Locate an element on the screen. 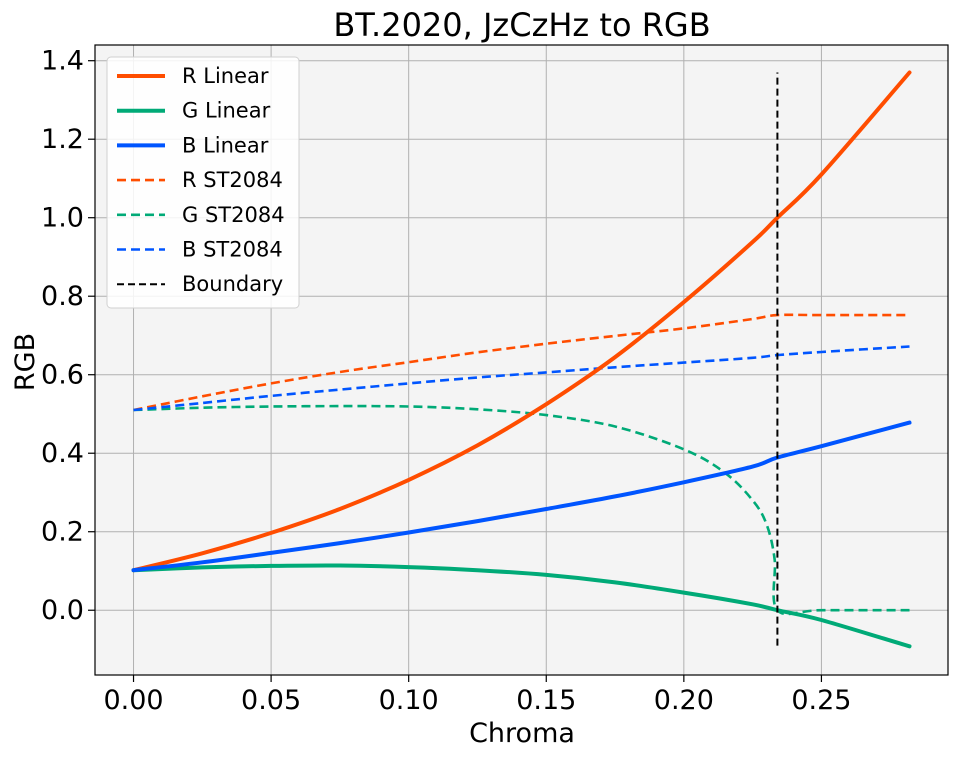 The height and width of the screenshot is (760, 960). y-tick-label: 0.0 is located at coordinates (62, 610).